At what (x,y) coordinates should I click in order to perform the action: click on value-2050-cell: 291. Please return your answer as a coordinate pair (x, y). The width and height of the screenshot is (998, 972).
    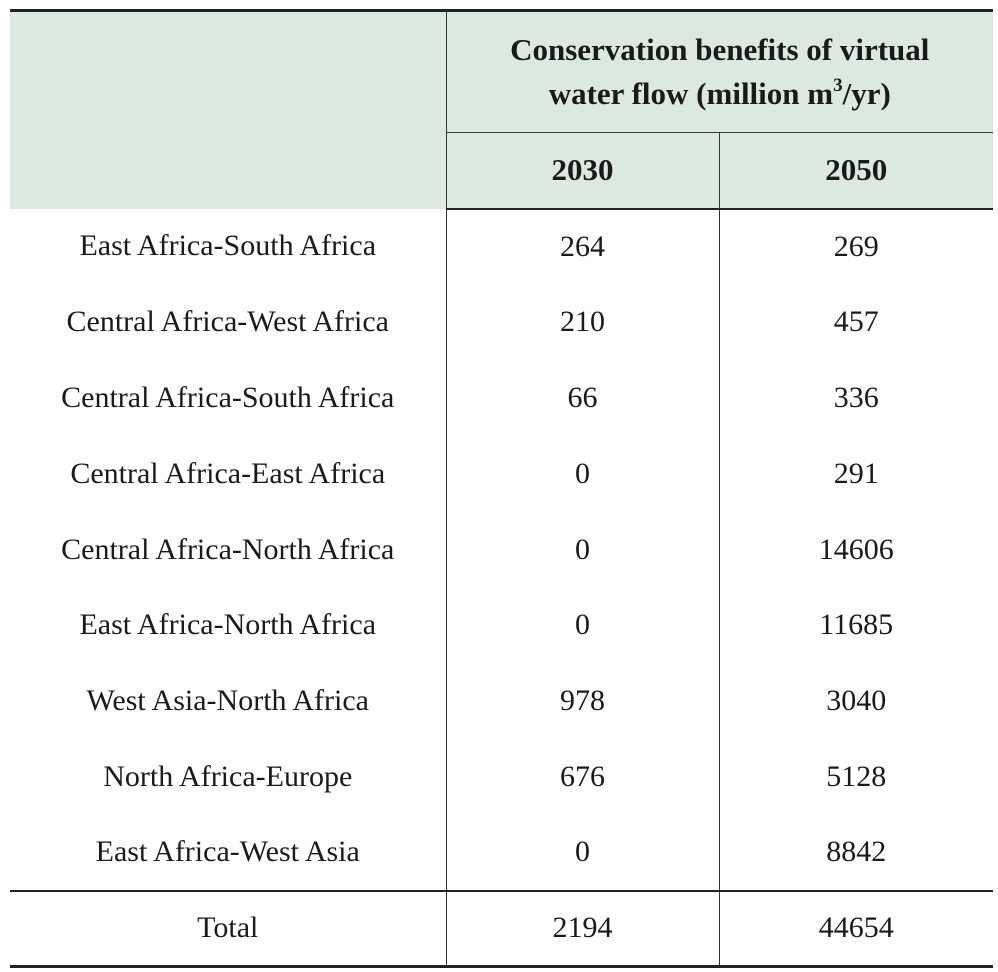
    Looking at the image, I should click on (856, 473).